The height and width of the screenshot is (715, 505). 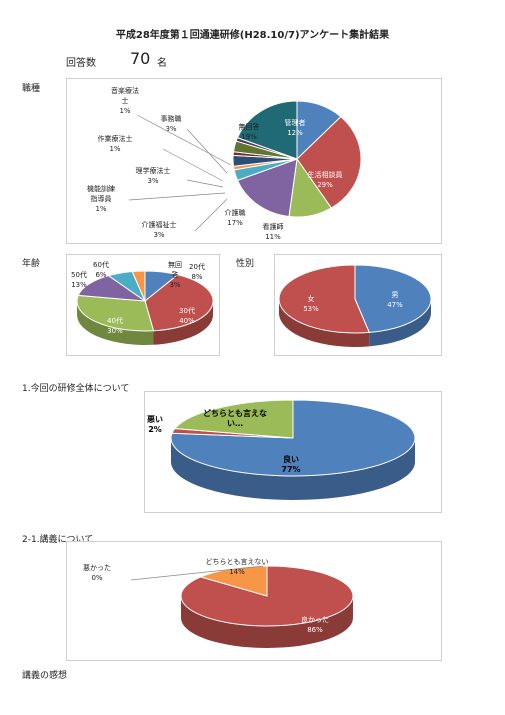 I want to click on age-label-3: 50代 13%, so click(x=79, y=279).